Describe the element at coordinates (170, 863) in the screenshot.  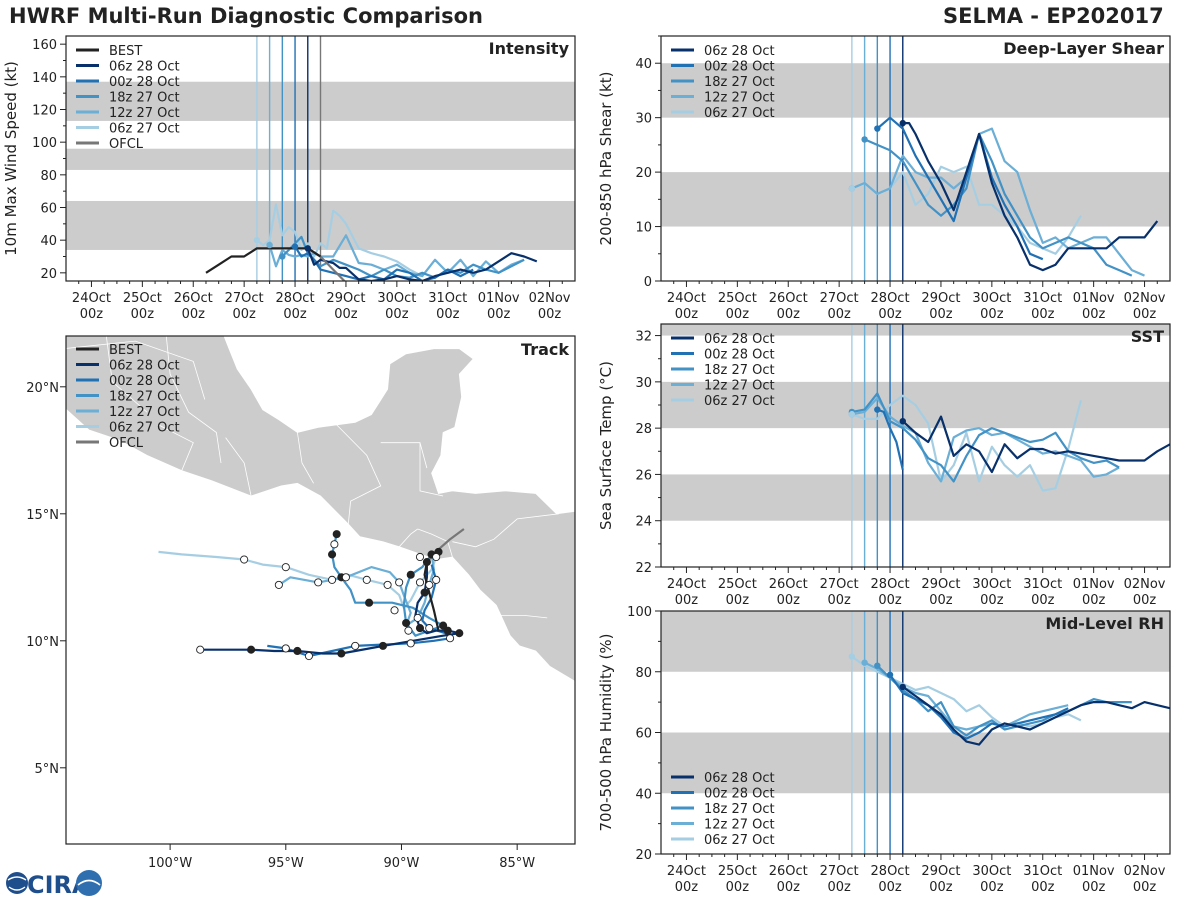
I see `x-tick-label: 100°W` at that location.